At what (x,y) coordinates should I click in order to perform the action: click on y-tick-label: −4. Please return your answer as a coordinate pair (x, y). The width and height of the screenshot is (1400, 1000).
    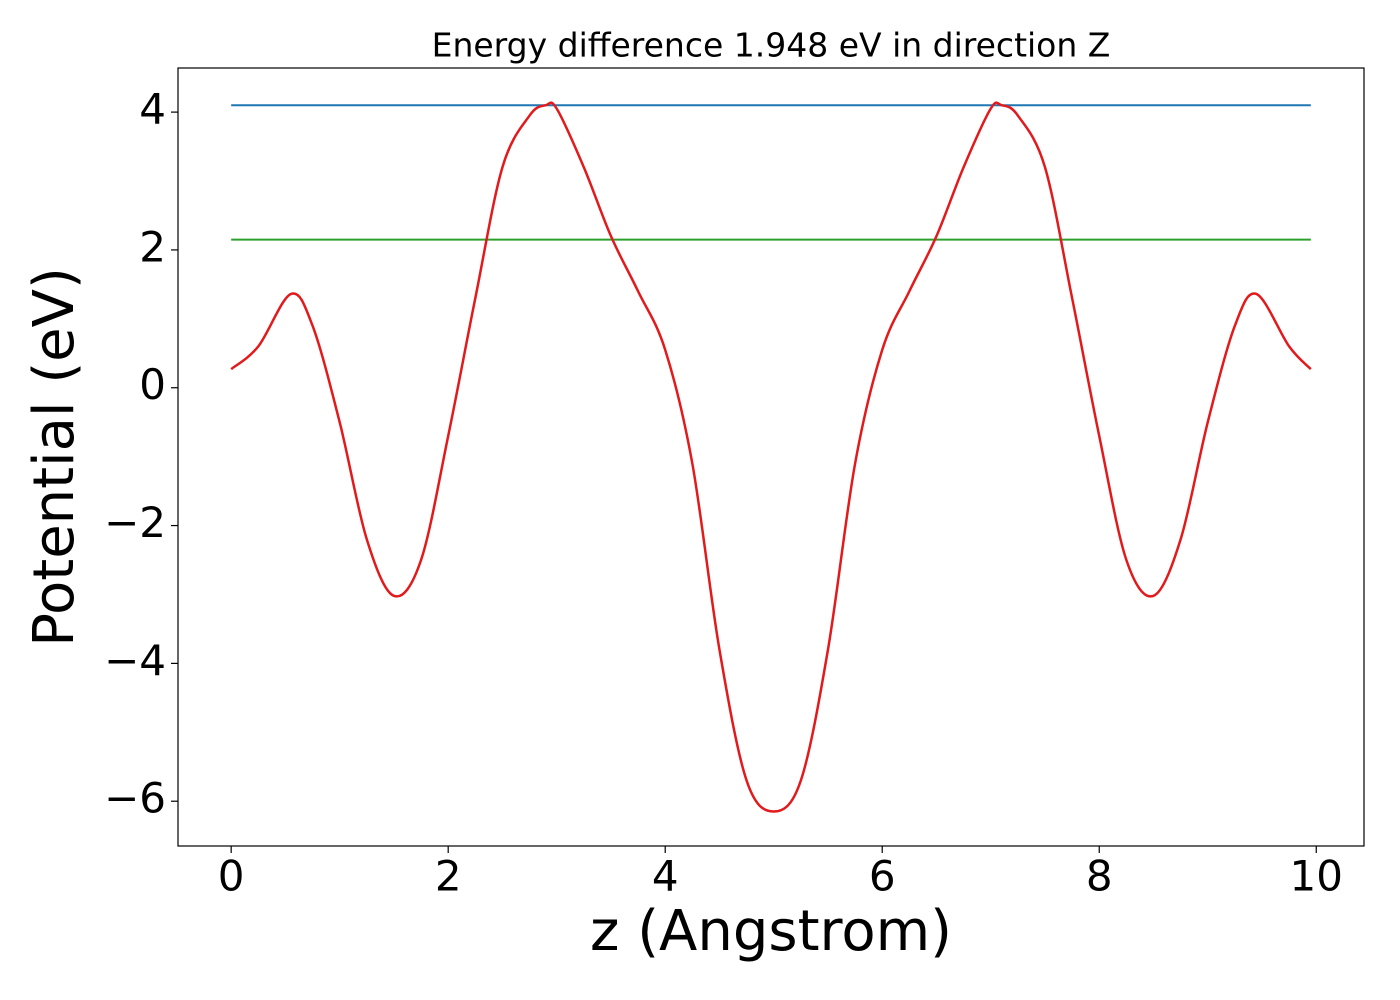
    Looking at the image, I should click on (135, 660).